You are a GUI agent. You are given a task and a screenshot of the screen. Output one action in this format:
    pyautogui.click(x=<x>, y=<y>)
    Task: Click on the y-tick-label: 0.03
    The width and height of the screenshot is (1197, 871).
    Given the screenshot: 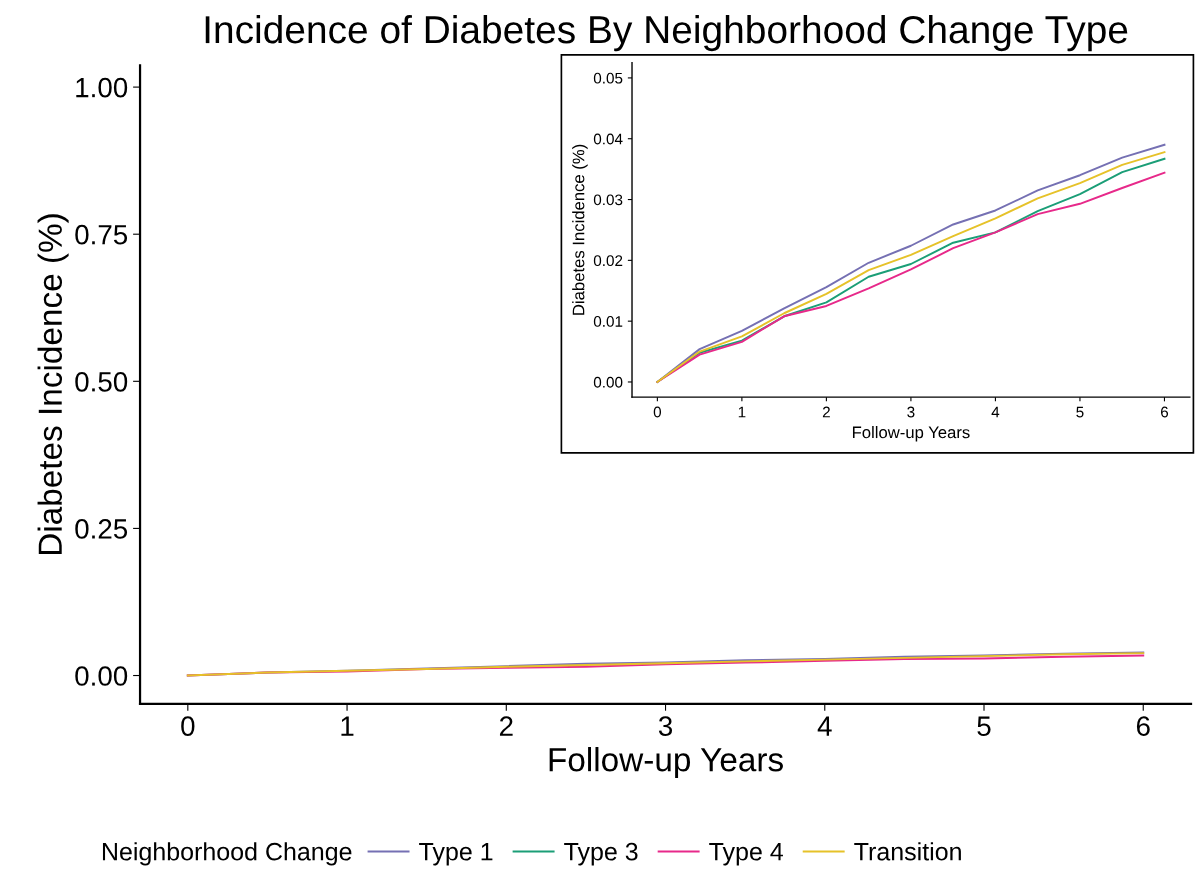 What is the action you would take?
    pyautogui.click(x=608, y=200)
    